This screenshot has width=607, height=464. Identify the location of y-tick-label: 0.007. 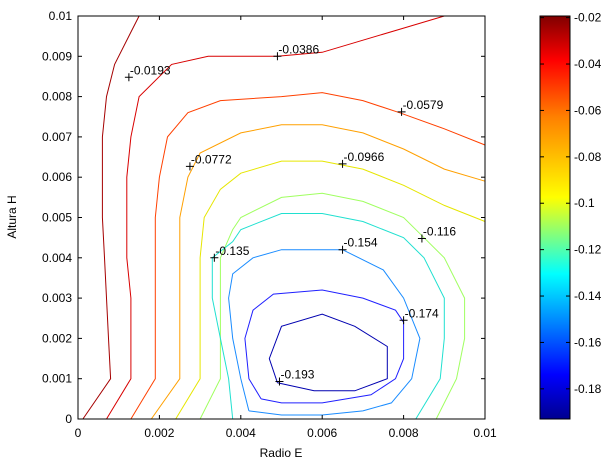
(57, 137).